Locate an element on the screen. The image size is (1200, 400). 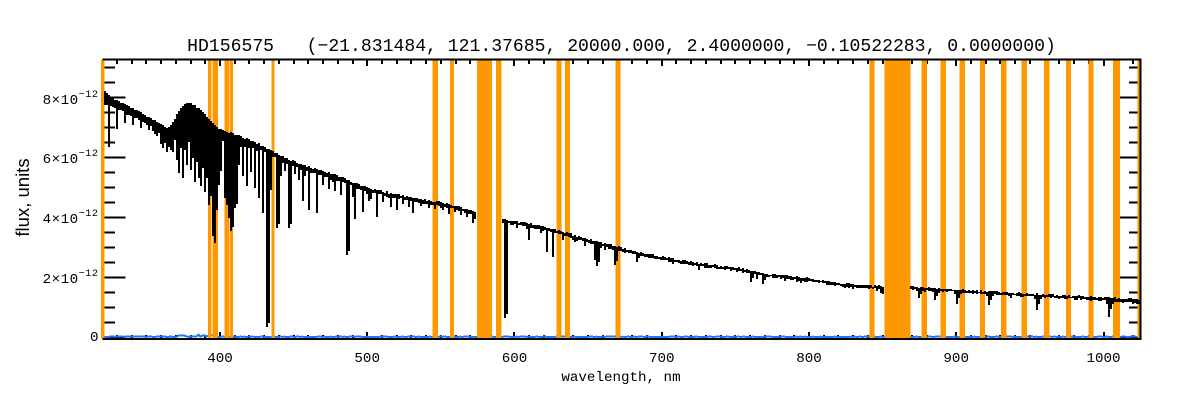
svg-text: 700 is located at coordinates (662, 359).